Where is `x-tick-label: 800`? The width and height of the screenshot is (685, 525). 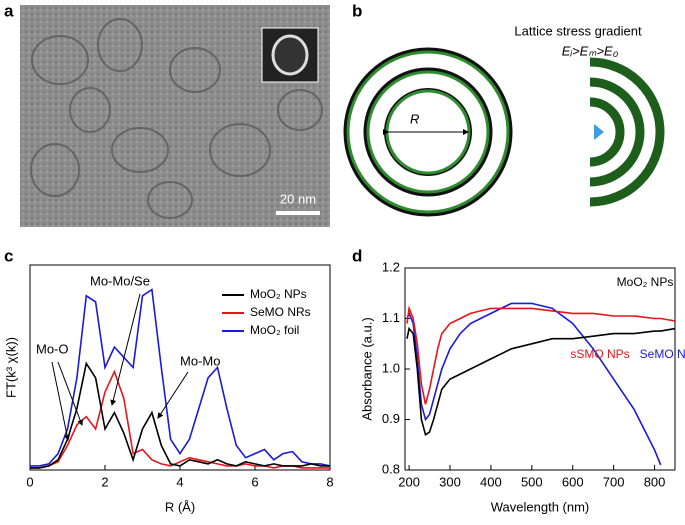 x-tick-label: 800 is located at coordinates (655, 481).